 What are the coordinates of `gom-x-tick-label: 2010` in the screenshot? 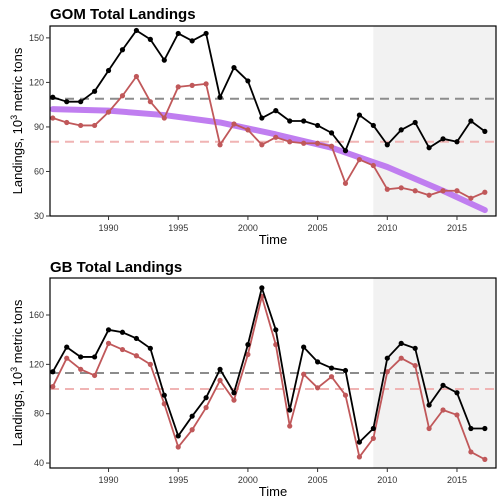 It's located at (387, 228).